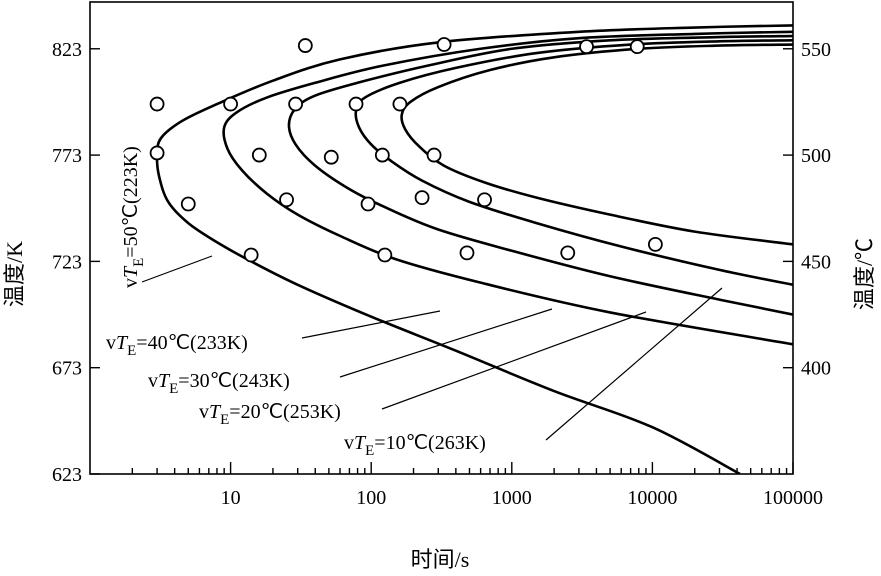 This screenshot has height=576, width=881. Describe the element at coordinates (816, 50) in the screenshot. I see `y-right-tick-label: 550` at that location.